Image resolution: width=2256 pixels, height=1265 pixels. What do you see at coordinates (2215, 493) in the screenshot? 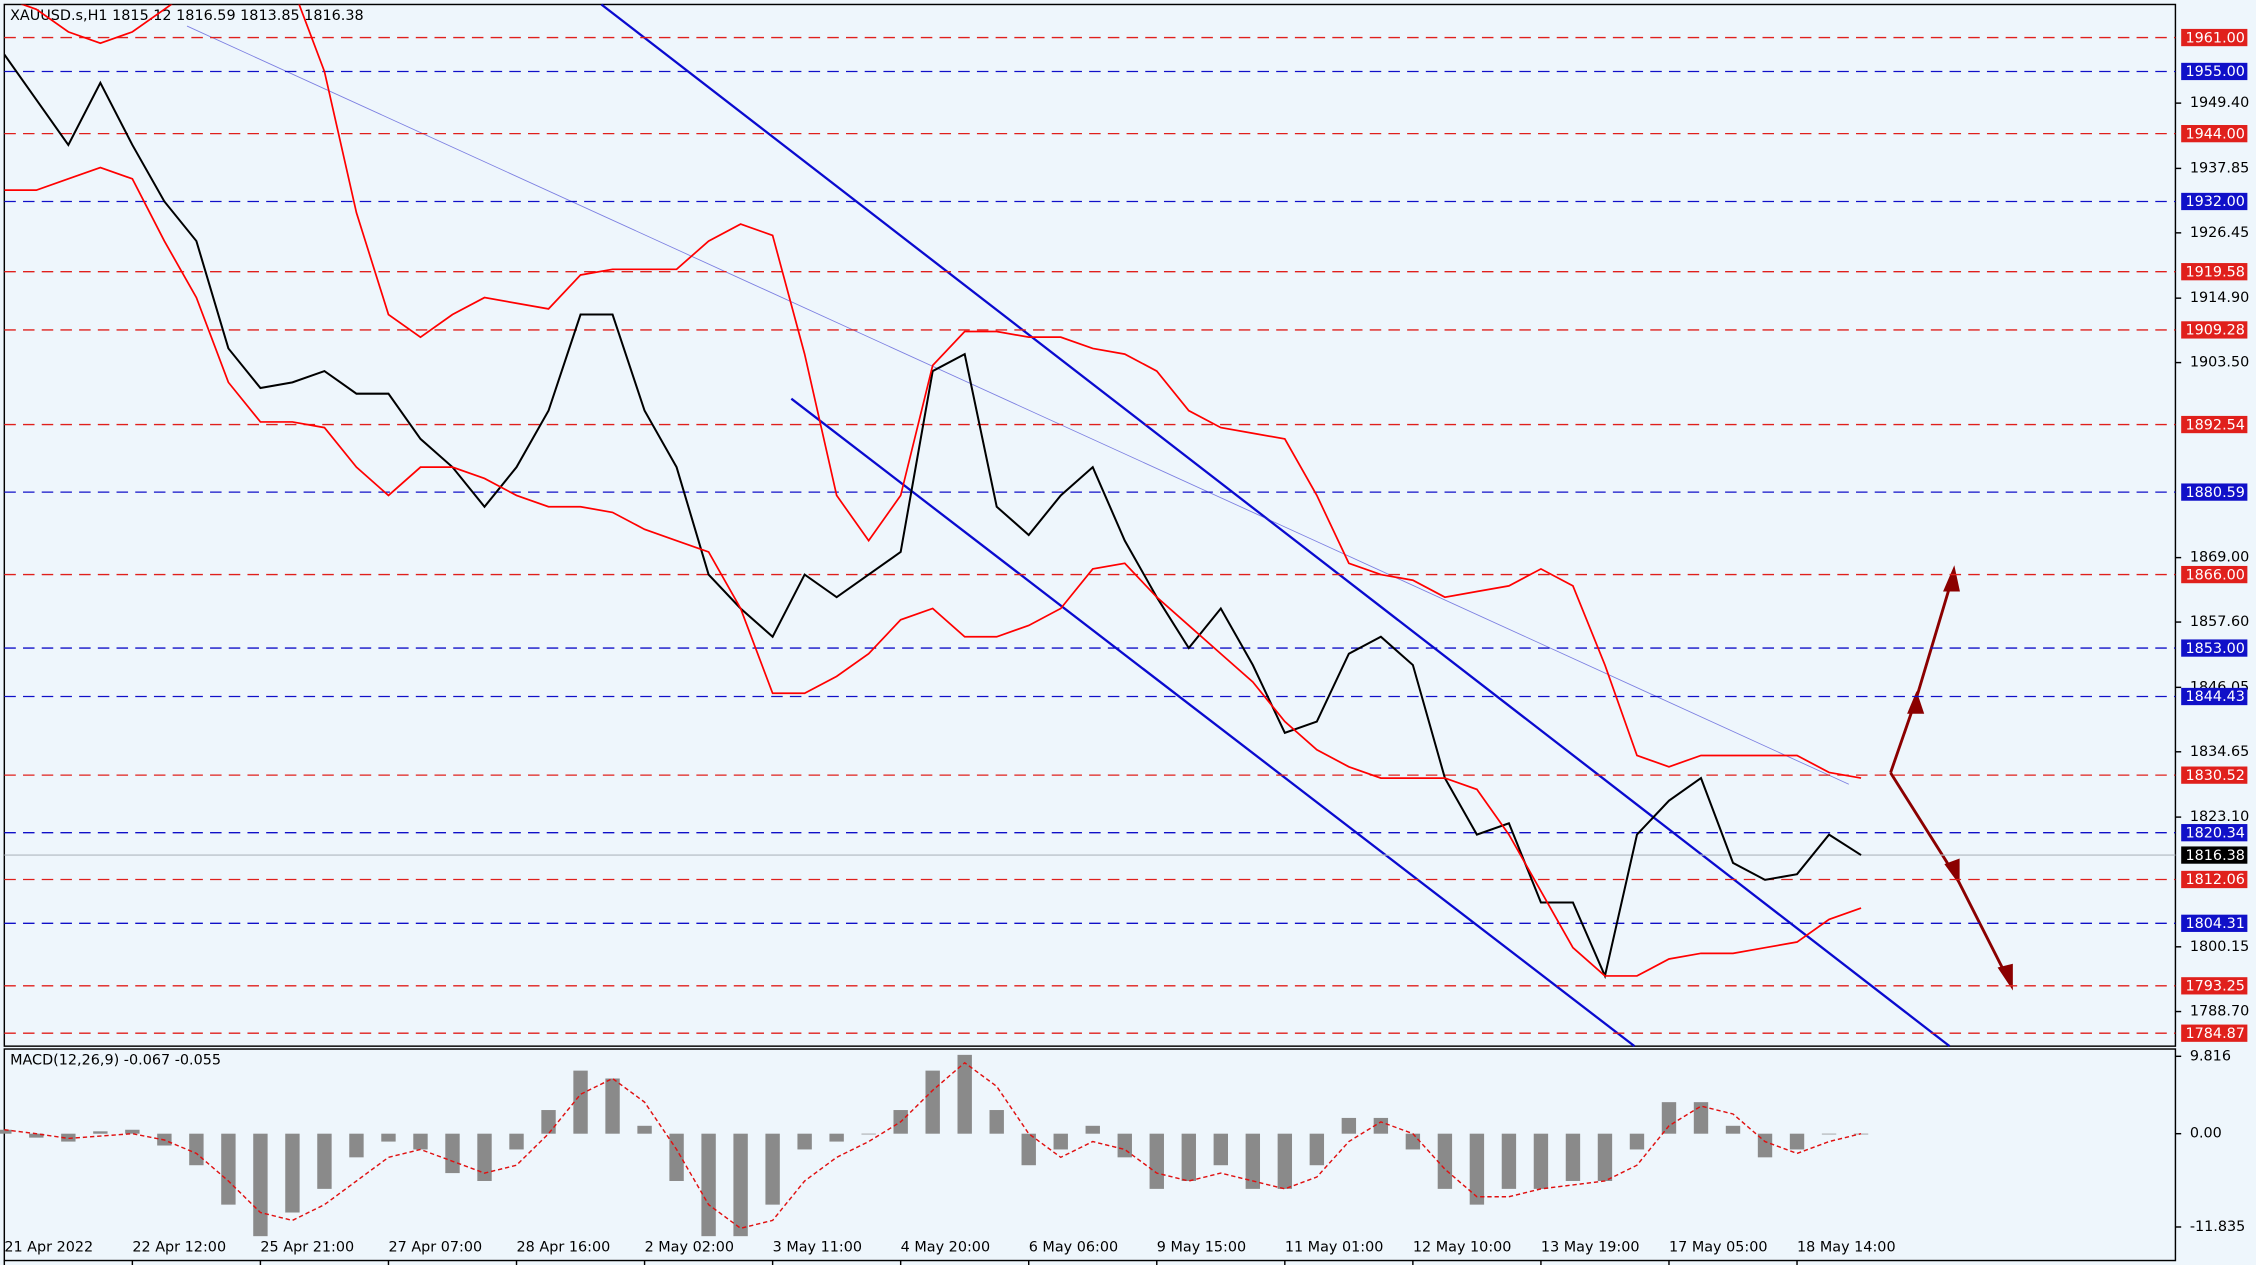
I see `level-label: 1880.59` at bounding box center [2215, 493].